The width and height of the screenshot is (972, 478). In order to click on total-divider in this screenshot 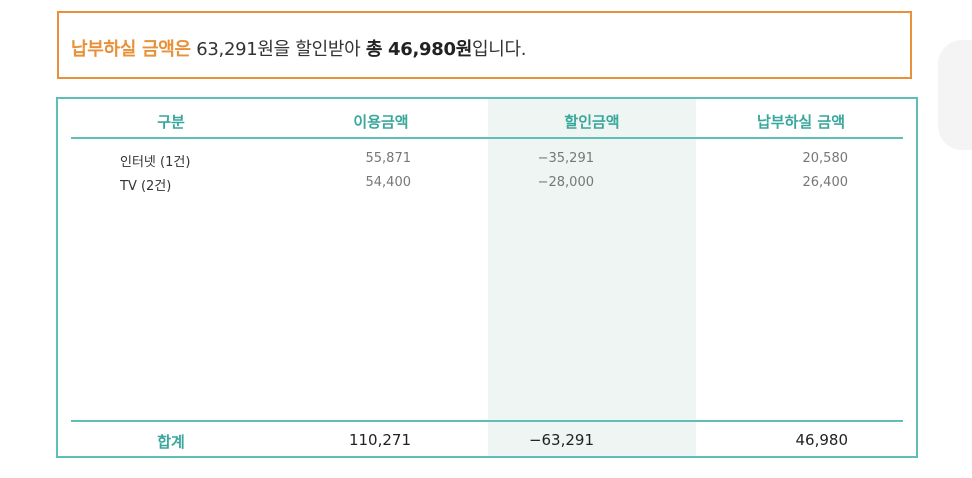, I will do `click(487, 421)`.